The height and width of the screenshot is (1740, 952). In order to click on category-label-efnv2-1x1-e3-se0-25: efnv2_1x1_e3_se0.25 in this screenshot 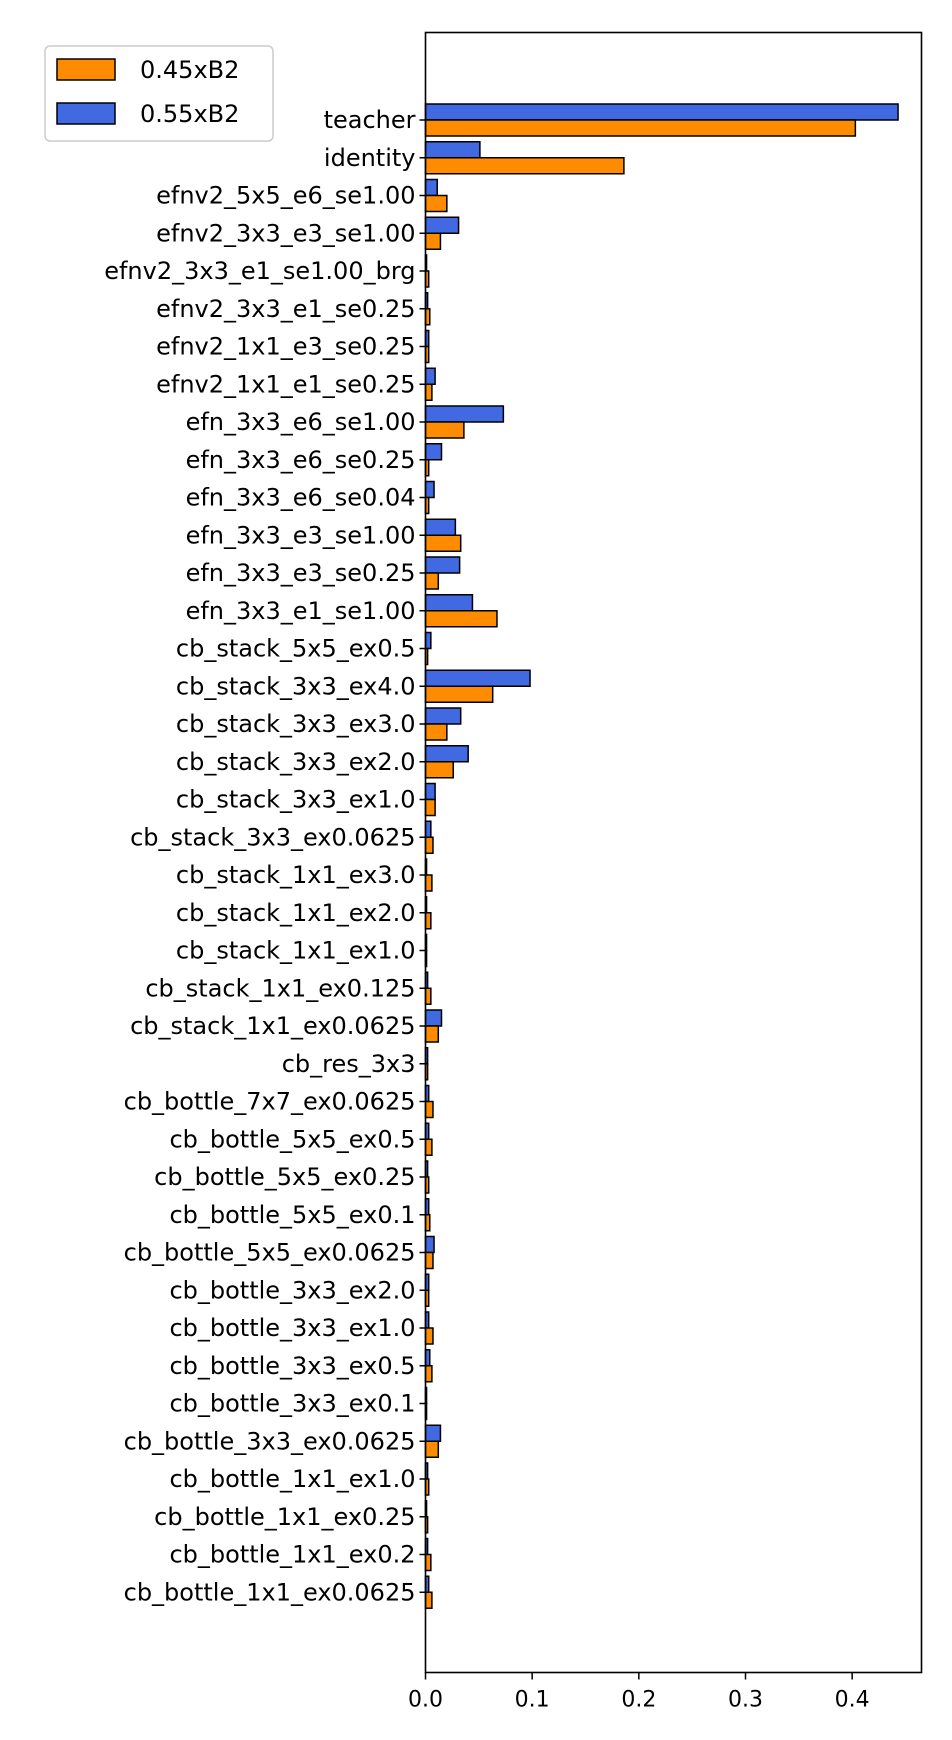, I will do `click(285, 347)`.